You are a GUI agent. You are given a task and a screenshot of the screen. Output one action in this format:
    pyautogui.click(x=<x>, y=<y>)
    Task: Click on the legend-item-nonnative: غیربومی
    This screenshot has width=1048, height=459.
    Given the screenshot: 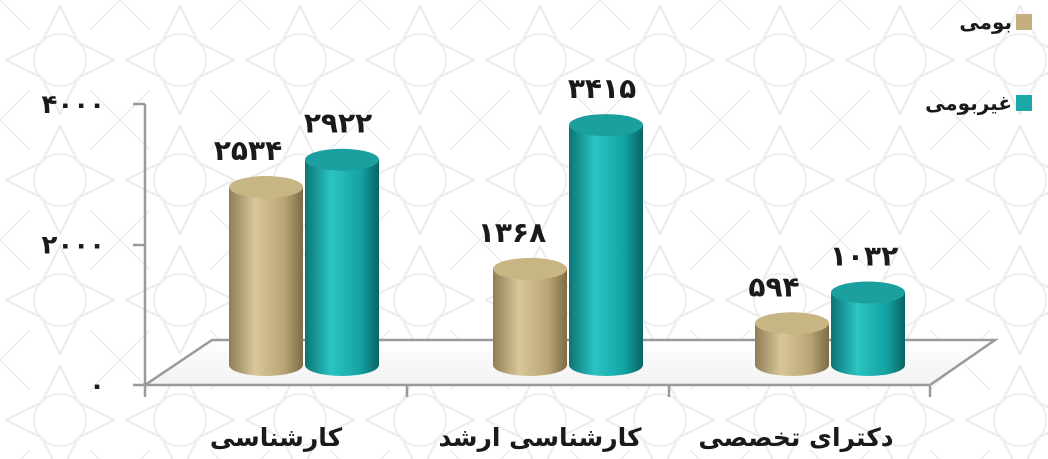 What is the action you would take?
    pyautogui.click(x=978, y=103)
    